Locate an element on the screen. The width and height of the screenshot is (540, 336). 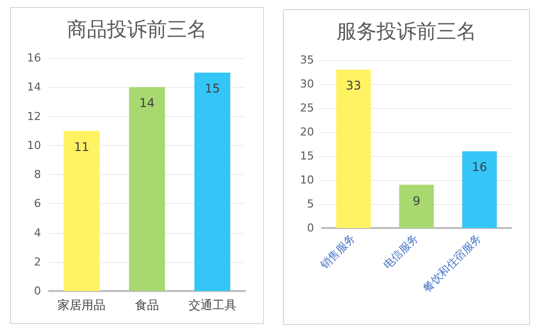
x-tick-label: 电信服务 is located at coordinates (401, 251).